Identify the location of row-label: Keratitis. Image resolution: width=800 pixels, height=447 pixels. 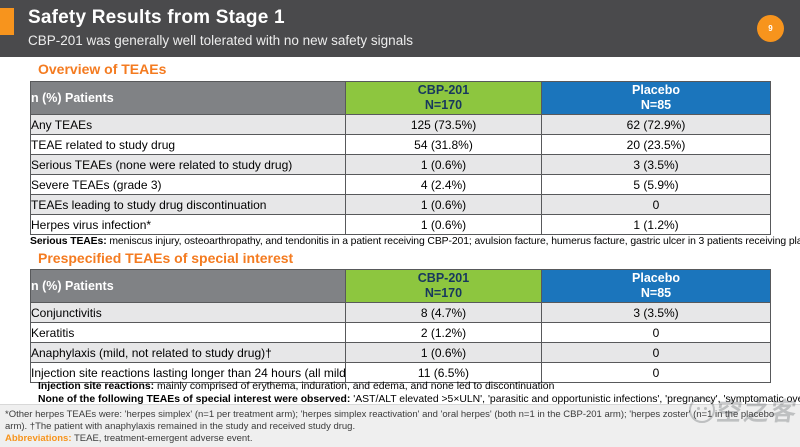
(188, 332).